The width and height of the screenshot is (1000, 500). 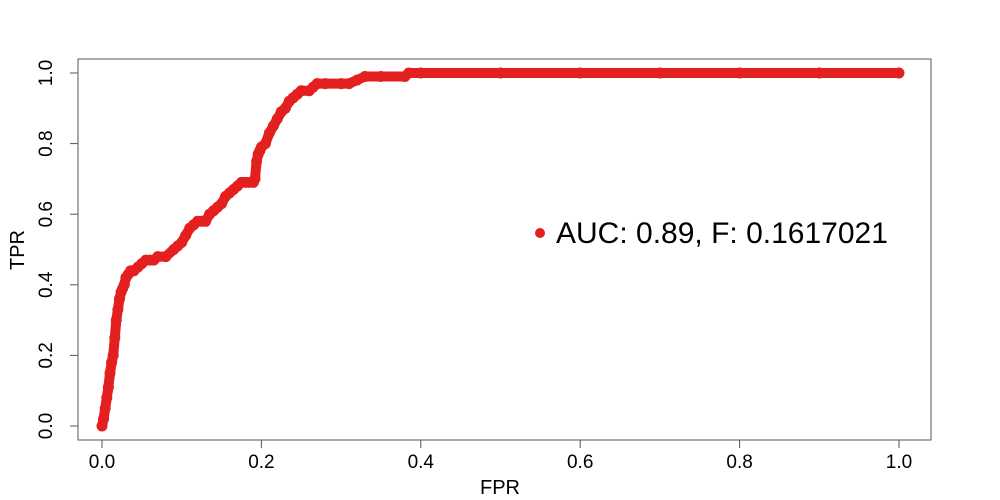 What do you see at coordinates (46, 284) in the screenshot?
I see `y-tick-label: 0.4` at bounding box center [46, 284].